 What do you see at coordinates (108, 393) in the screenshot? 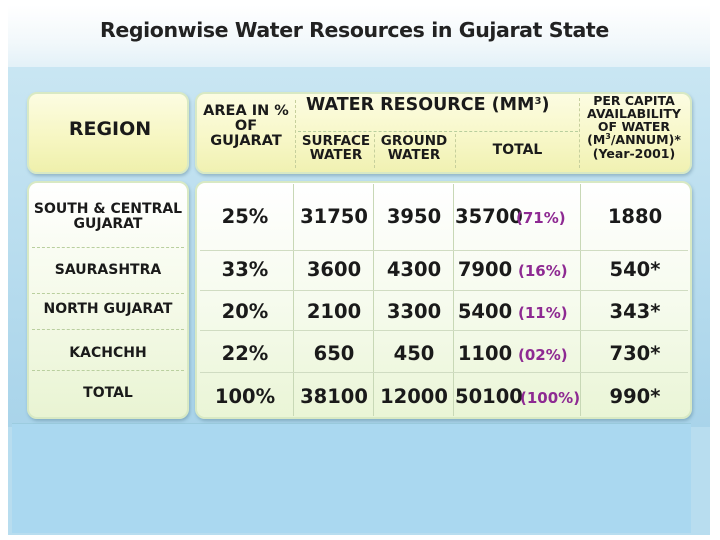
I see `row-label-total: TOTAL` at bounding box center [108, 393].